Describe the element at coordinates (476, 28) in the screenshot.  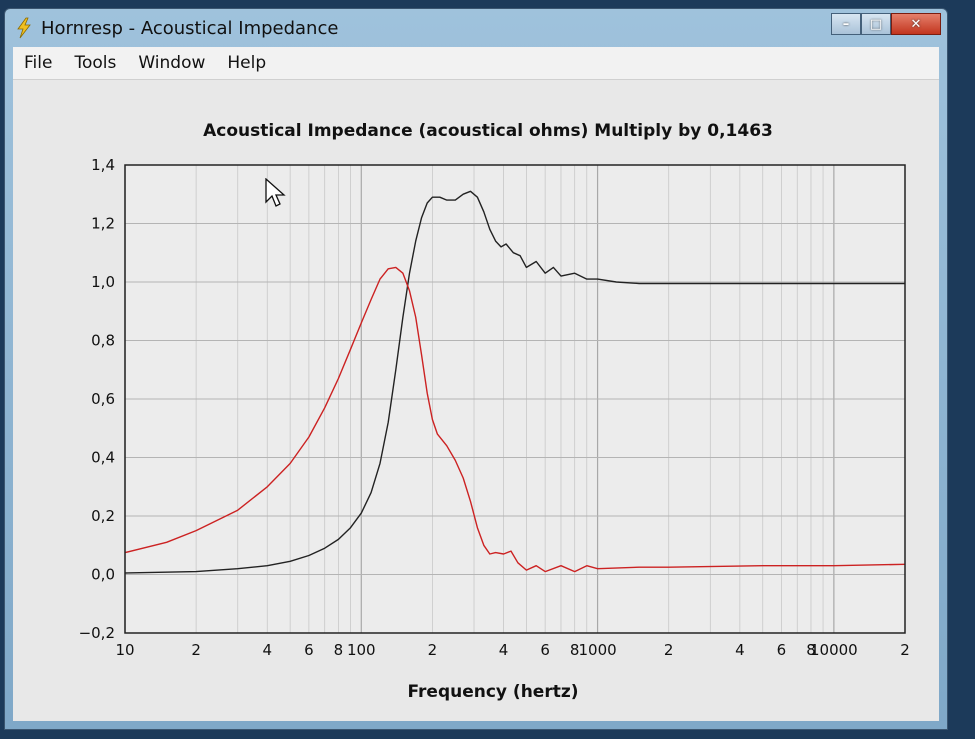
I see `title-bar: Hornresp - Acoustical Impedance – □ ✕` at that location.